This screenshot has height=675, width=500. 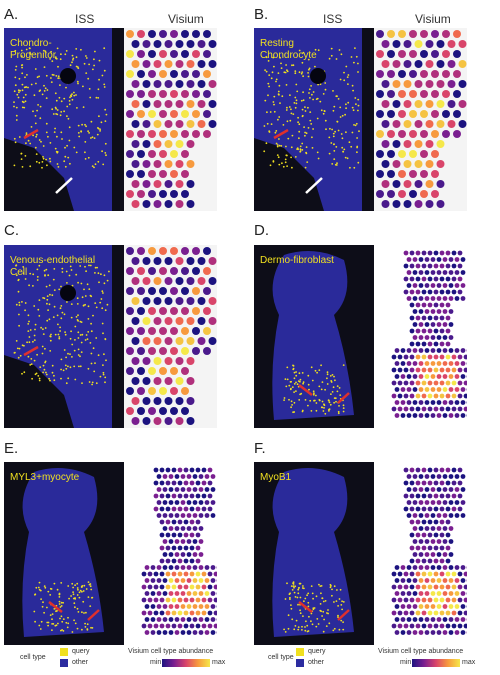 What do you see at coordinates (33, 657) in the screenshot?
I see `legend-cell-type-title: cell type` at bounding box center [33, 657].